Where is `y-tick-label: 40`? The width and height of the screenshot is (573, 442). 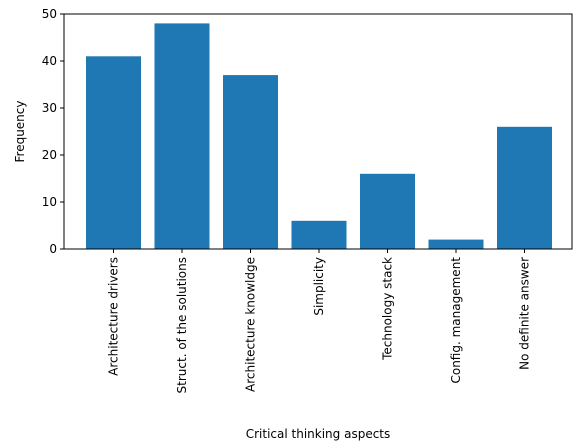
y-tick-label: 40 is located at coordinates (49, 61).